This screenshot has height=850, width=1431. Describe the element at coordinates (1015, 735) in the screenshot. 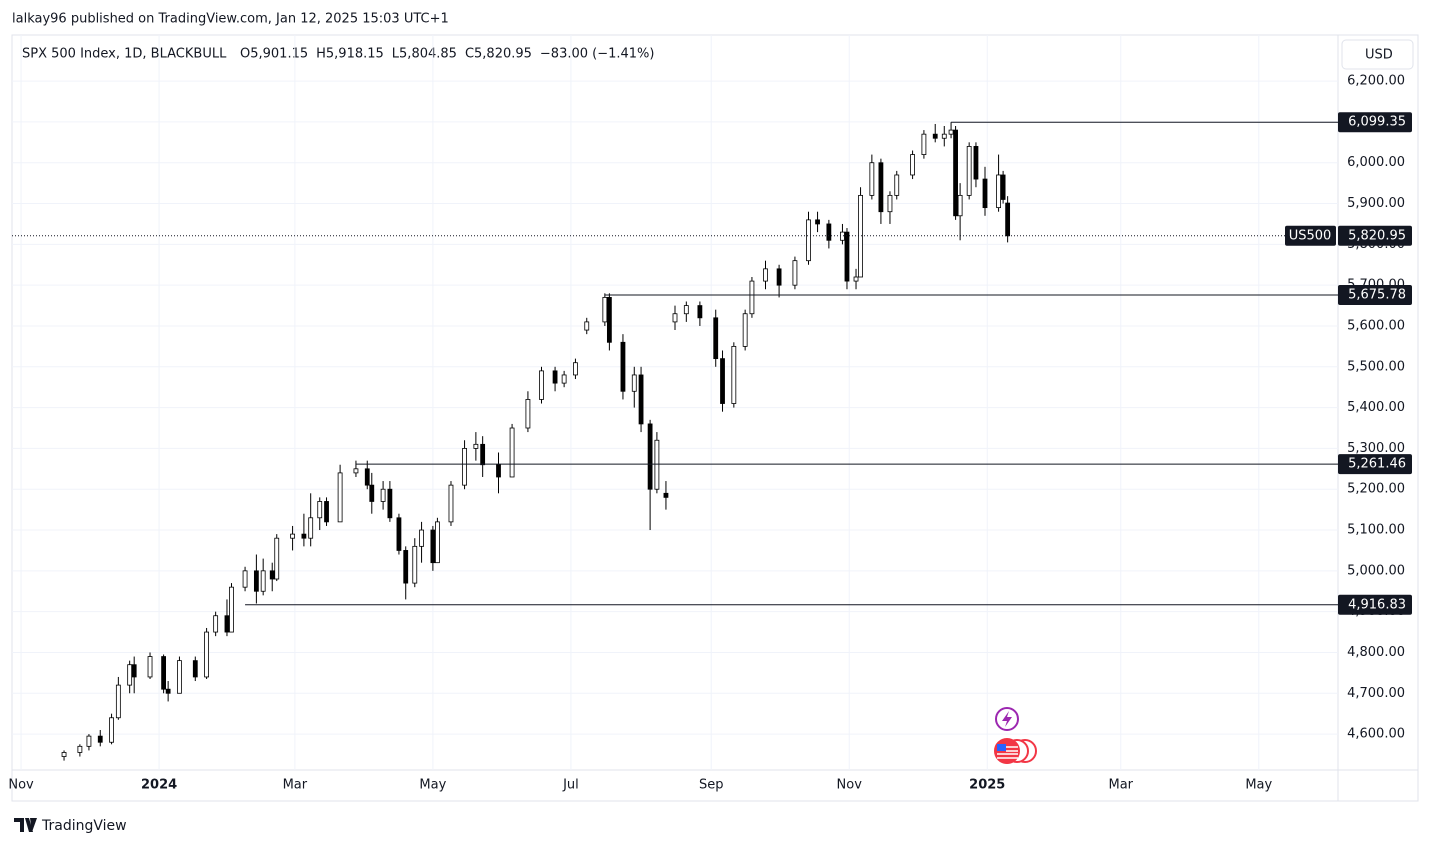

I see `event-icons` at that location.